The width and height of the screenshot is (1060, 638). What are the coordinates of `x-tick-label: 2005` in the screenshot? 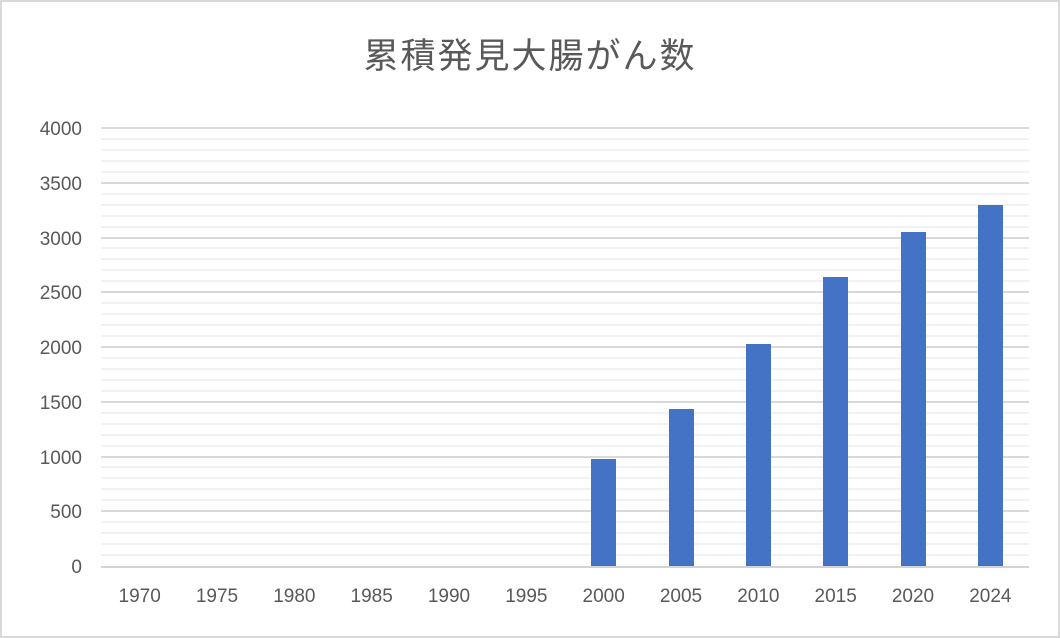 It's located at (681, 596).